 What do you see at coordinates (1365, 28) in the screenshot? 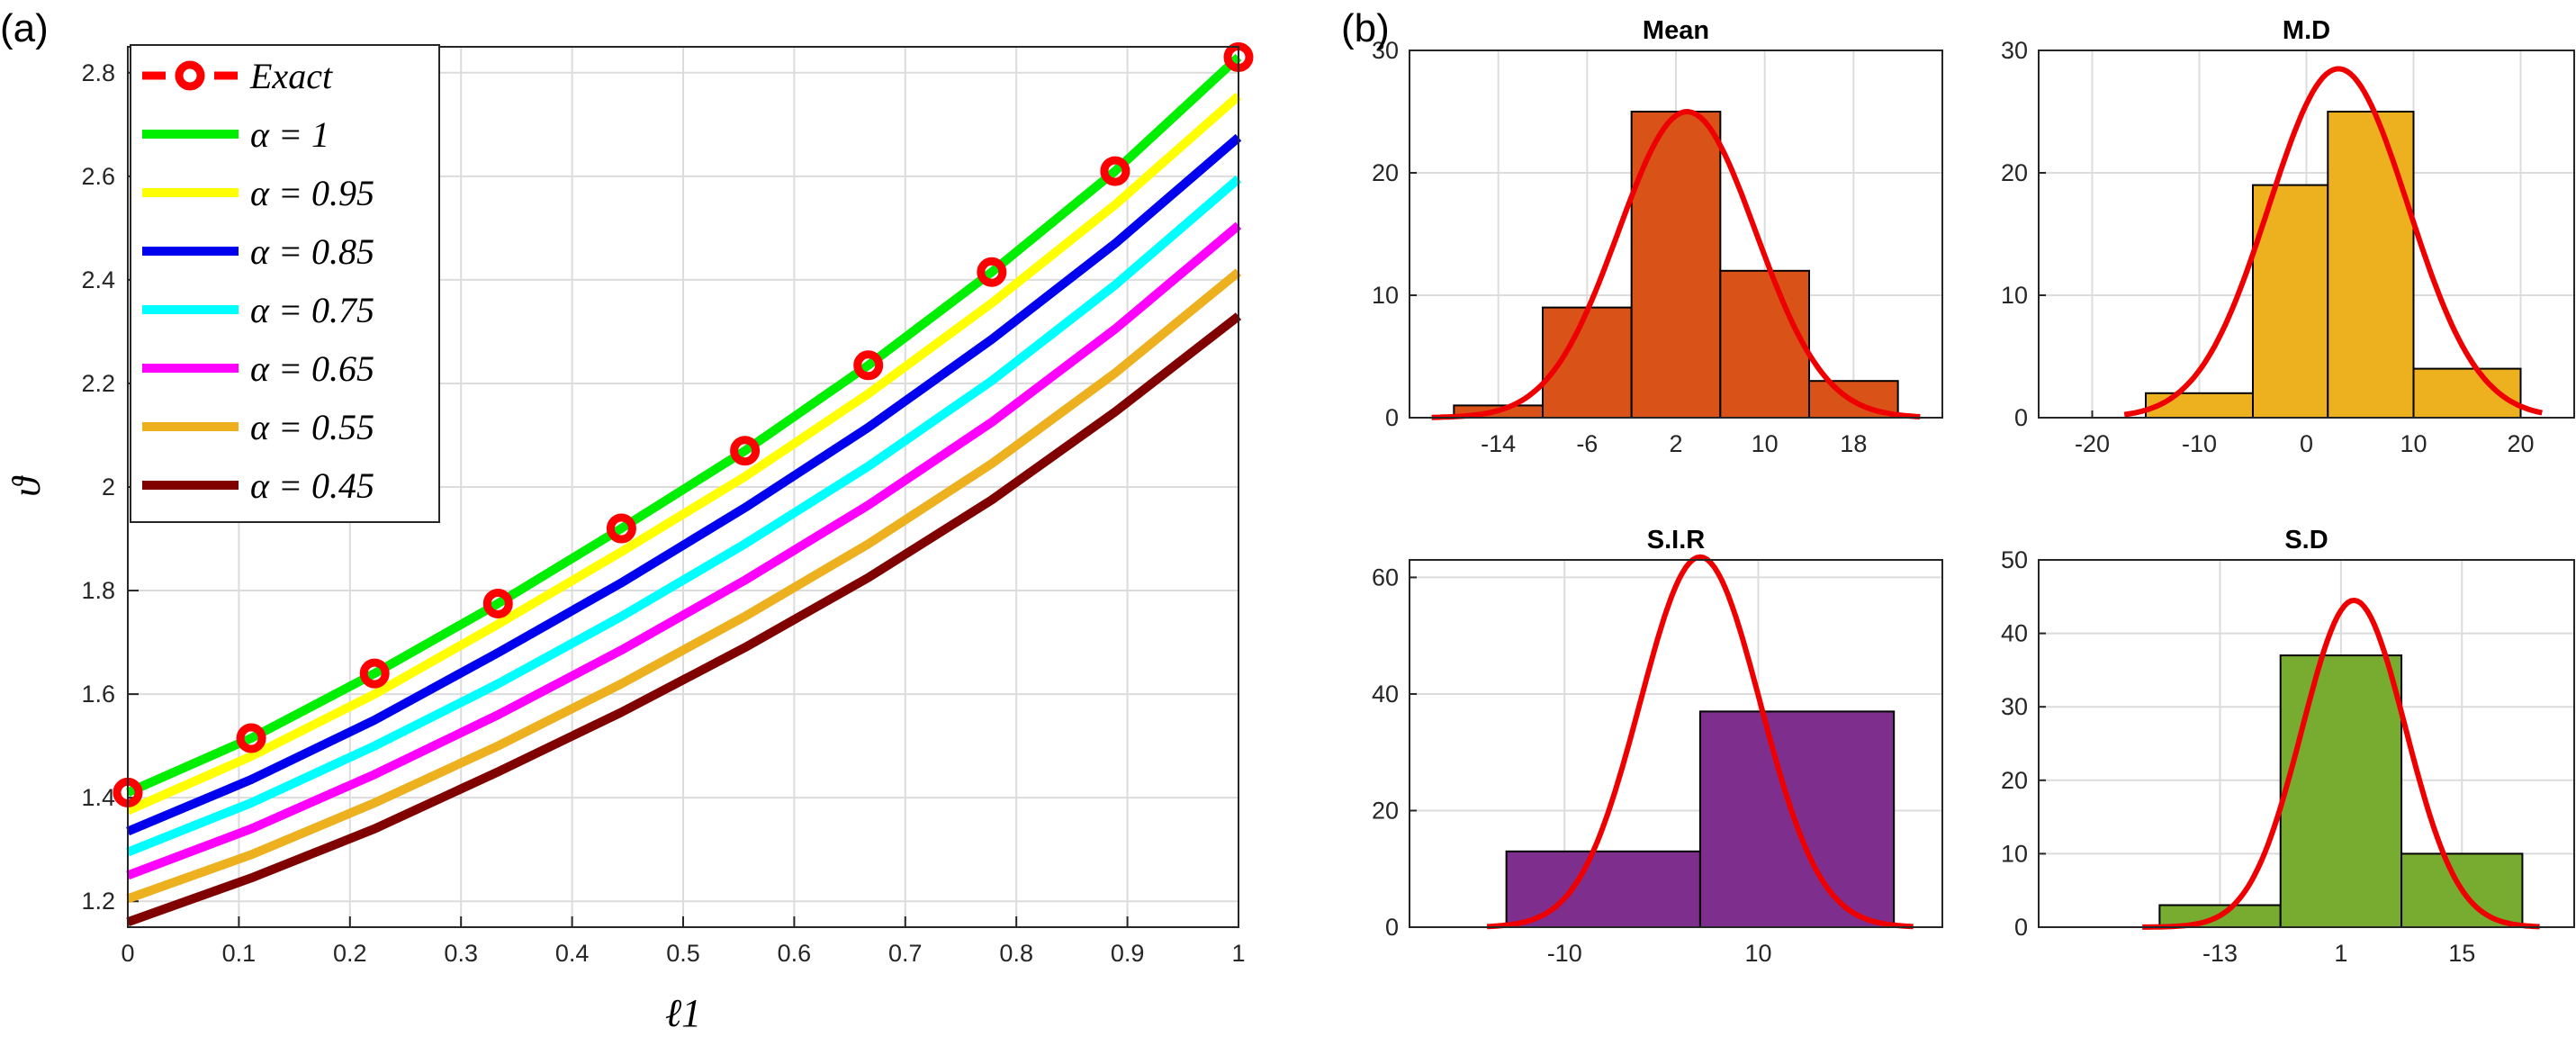
I see `panel-b-label: (b)` at bounding box center [1365, 28].